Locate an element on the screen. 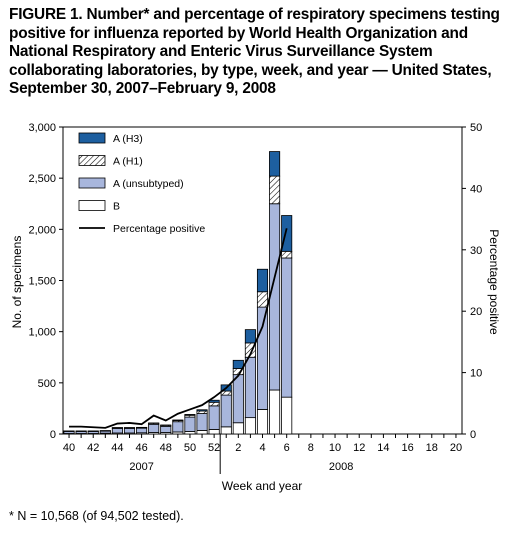  y2-tick-label: 40 is located at coordinates (476, 189).